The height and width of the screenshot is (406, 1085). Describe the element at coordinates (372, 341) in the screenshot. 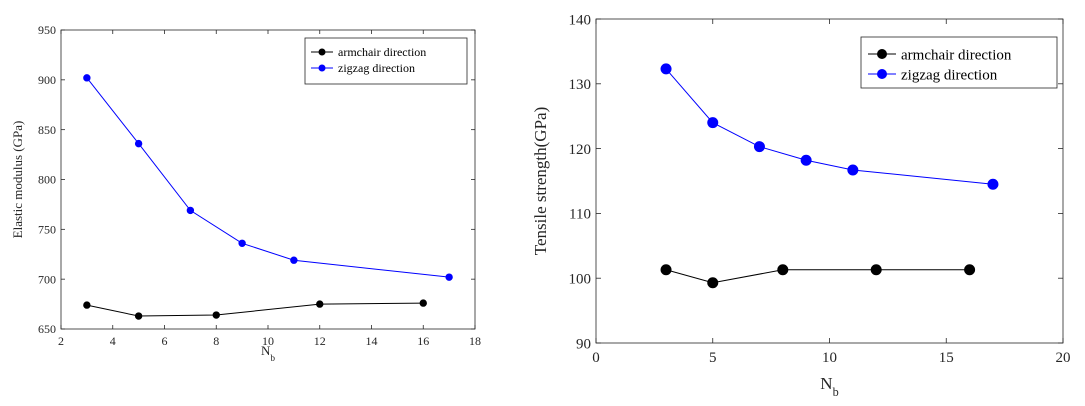

I see `x-tick-label: 14` at that location.